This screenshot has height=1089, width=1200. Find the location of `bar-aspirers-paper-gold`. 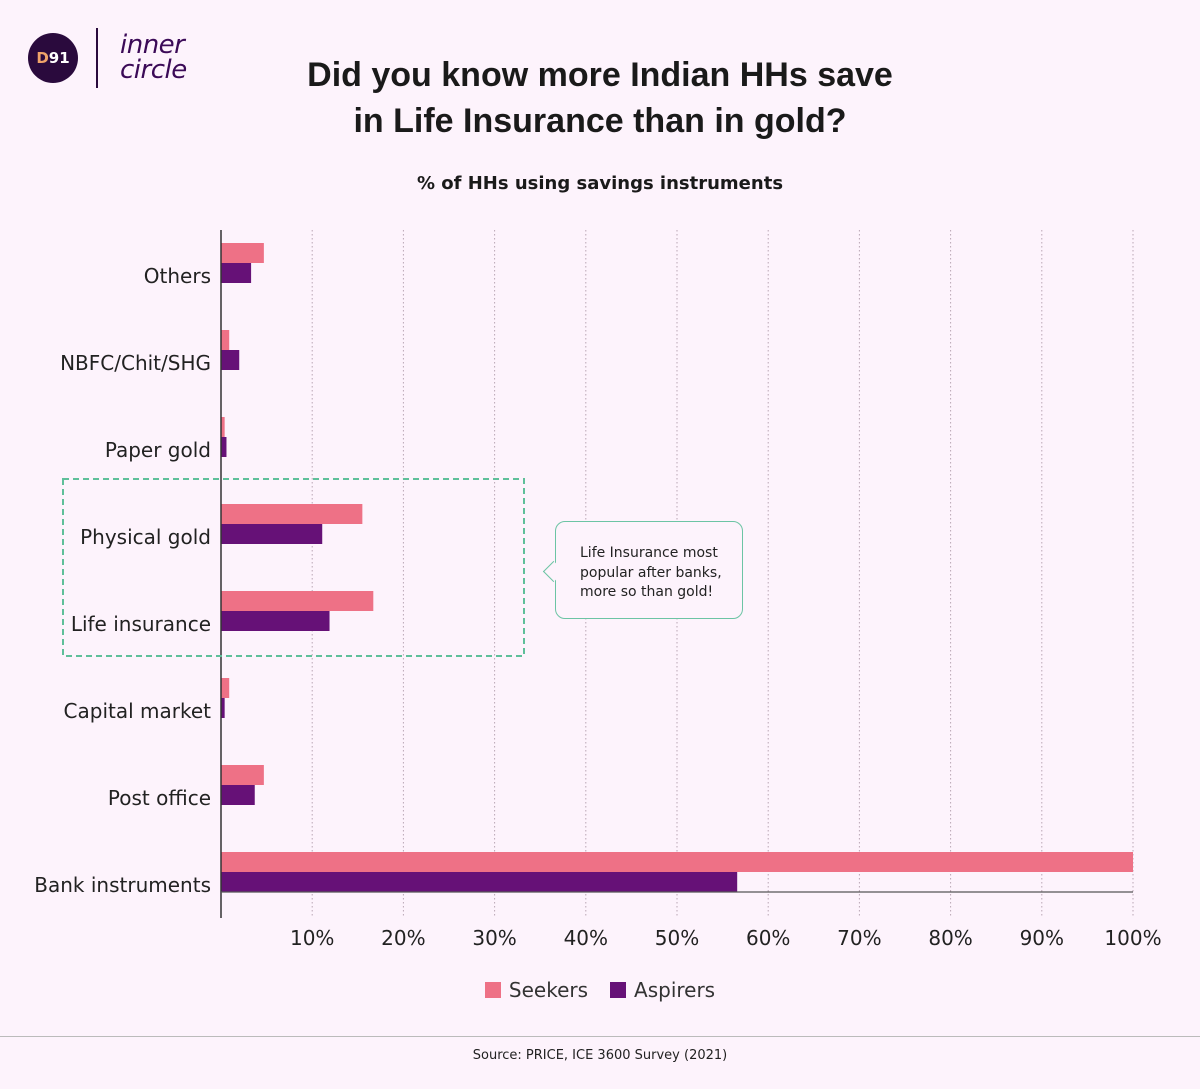

bar-aspirers-paper-gold is located at coordinates (224, 447).